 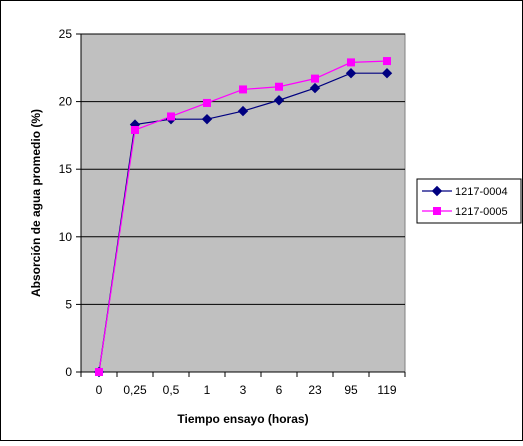 What do you see at coordinates (66, 102) in the screenshot?
I see `y-tick-label: 20` at bounding box center [66, 102].